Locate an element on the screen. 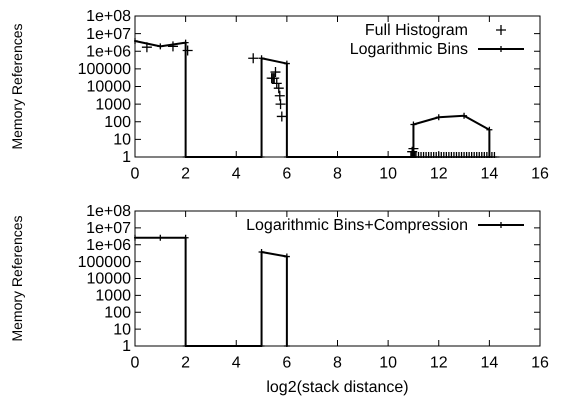 This screenshot has height=411, width=562. legend-label: Logarithmic Bins+Compression is located at coordinates (357, 225).